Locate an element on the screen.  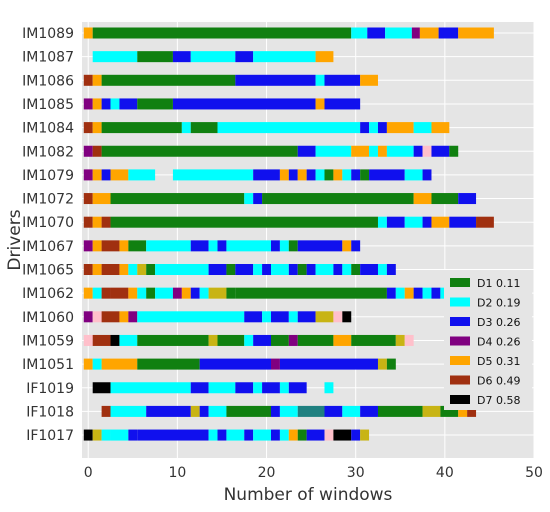
driver-row-IM1082 is located at coordinates (271, 151).